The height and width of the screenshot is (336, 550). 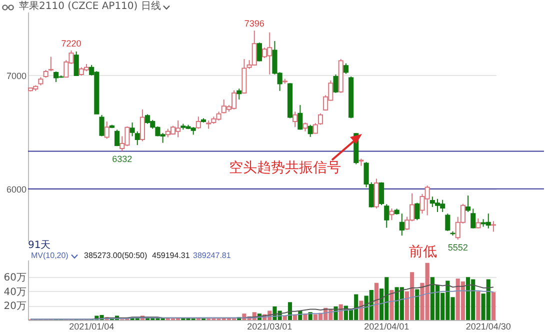 I want to click on annotation: 389247.81, so click(x=212, y=255).